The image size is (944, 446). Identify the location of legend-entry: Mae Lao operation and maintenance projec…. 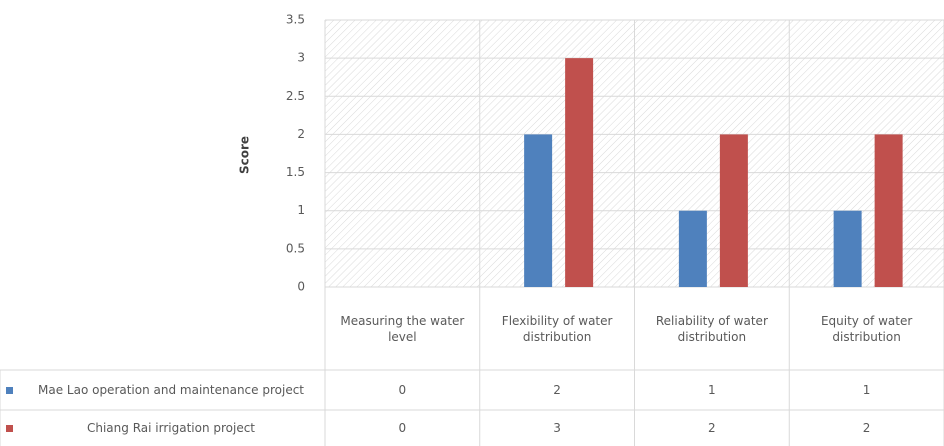
(162, 390).